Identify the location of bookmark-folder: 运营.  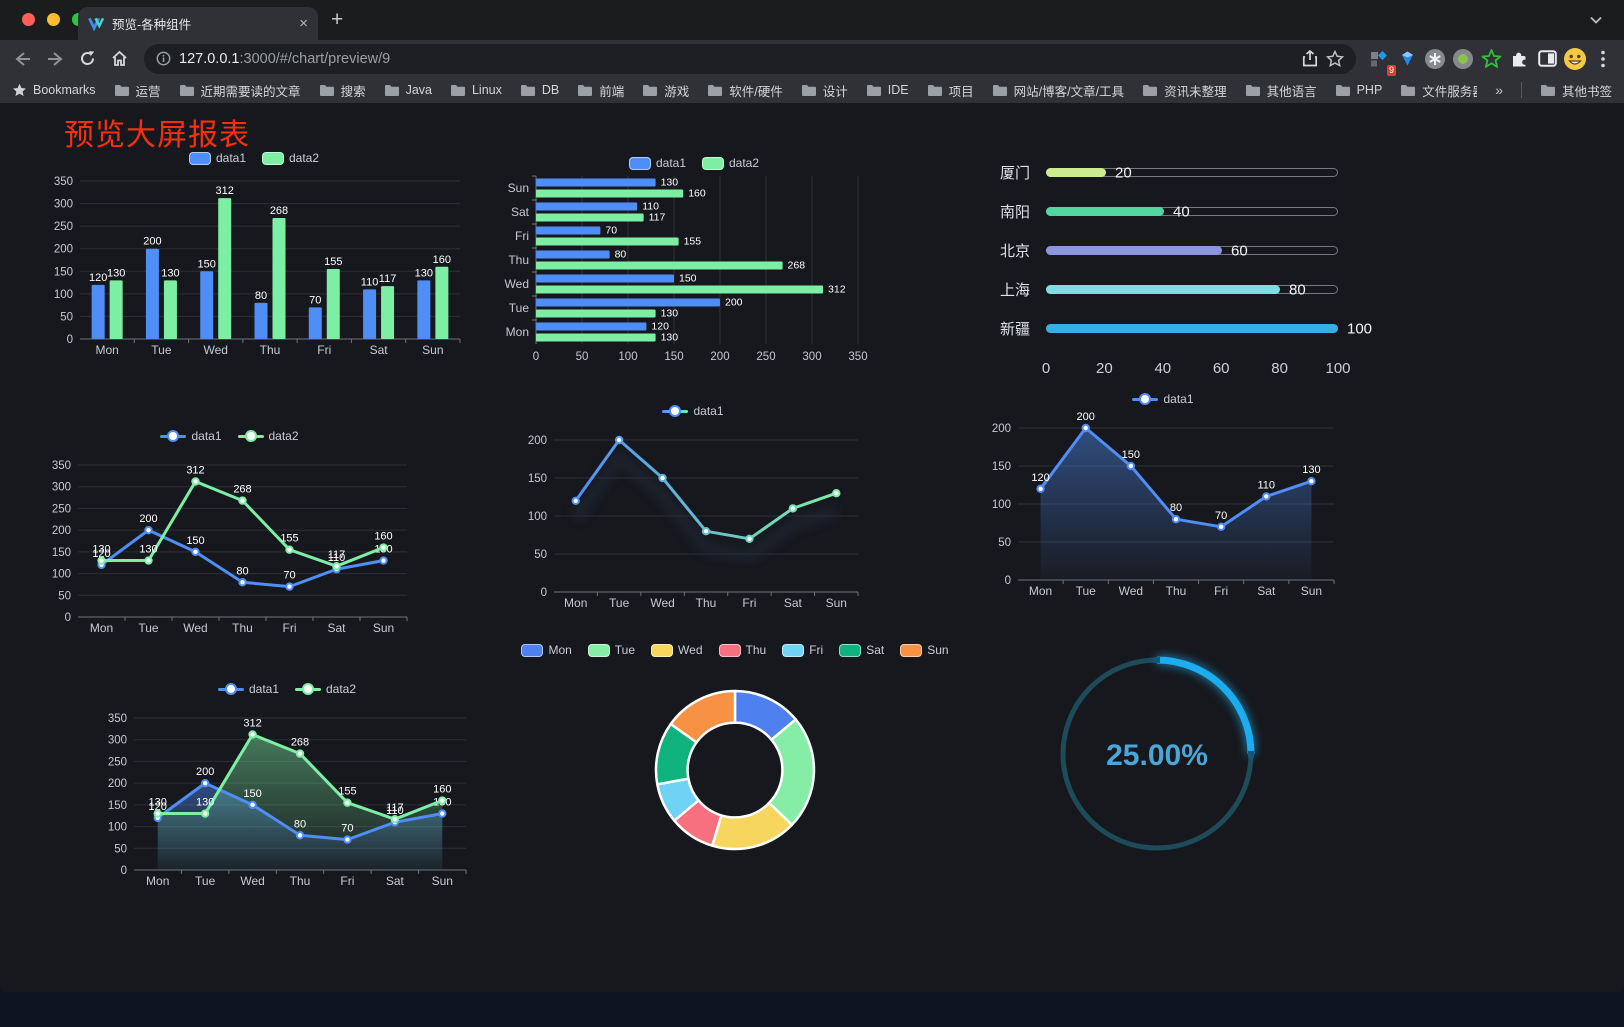
(137, 90).